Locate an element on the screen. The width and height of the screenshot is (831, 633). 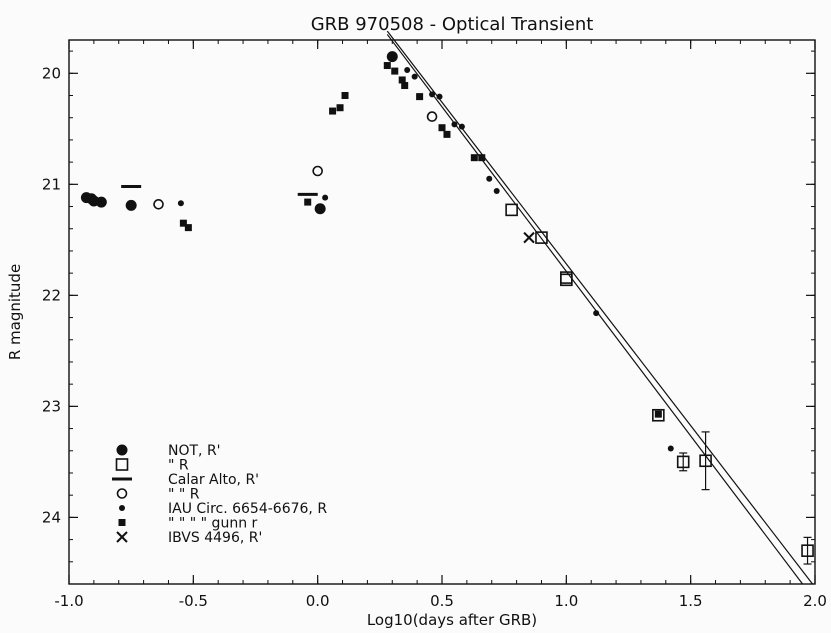
chart-title: GRB 970508 - Optical Transient is located at coordinates (452, 24).